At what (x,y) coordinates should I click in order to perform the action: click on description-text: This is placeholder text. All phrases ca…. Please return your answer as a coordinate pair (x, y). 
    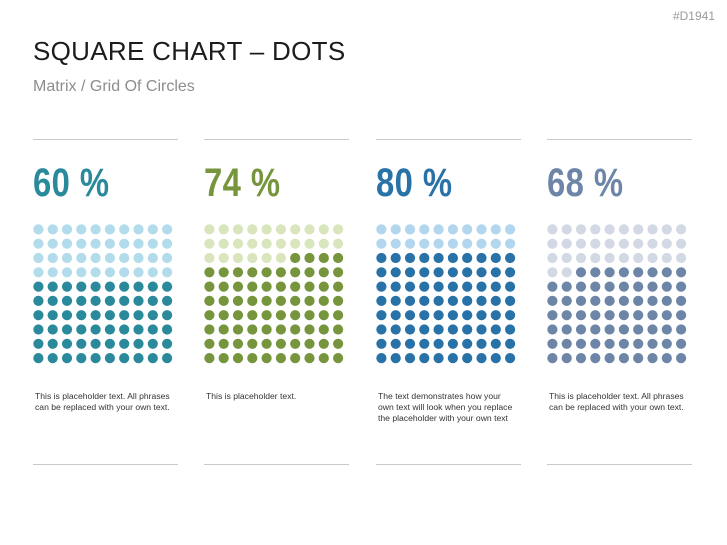
    Looking at the image, I should click on (102, 401).